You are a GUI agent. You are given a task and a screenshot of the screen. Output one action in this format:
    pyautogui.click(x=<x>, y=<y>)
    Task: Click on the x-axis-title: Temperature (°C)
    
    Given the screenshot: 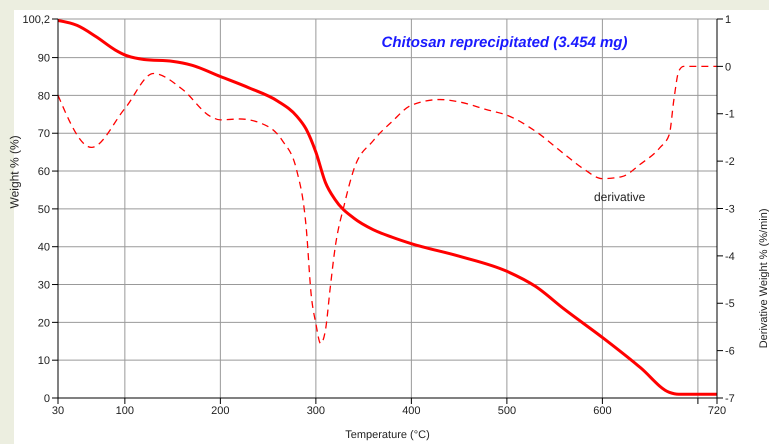 What is the action you would take?
    pyautogui.click(x=387, y=435)
    